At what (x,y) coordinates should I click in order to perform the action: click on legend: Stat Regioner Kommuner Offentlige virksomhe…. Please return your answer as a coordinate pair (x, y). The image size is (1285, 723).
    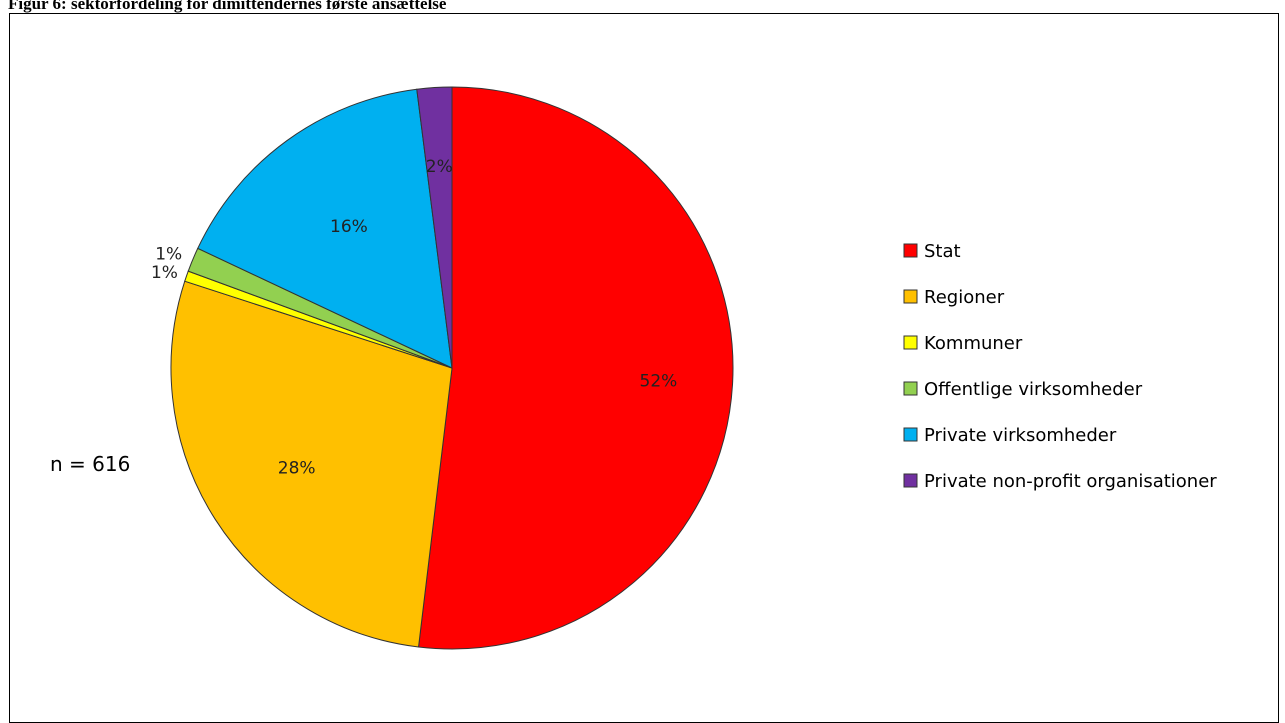
    Looking at the image, I should click on (1060, 366).